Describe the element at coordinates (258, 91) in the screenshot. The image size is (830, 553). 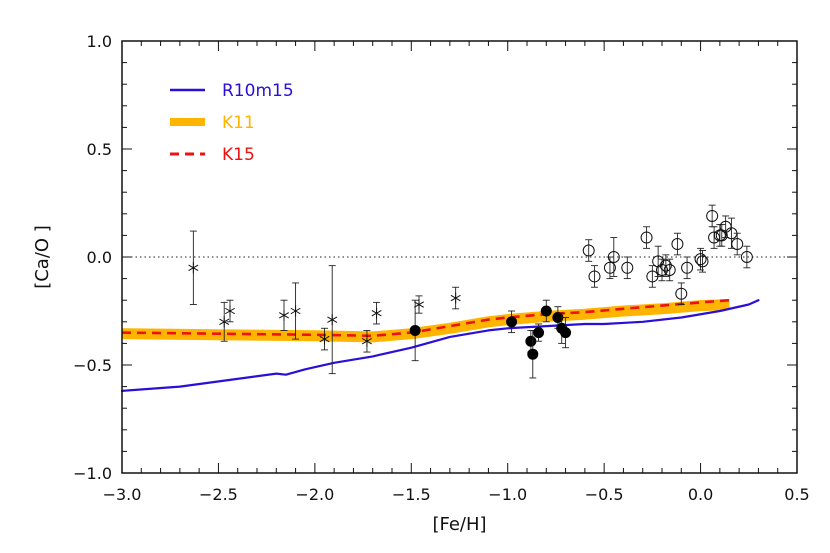
I see `legend-label-r10m15: R10m15` at that location.